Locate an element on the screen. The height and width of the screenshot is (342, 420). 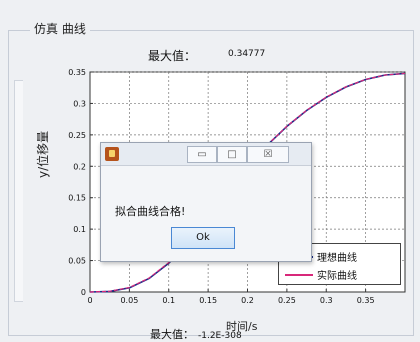
x-tick-label: 0 is located at coordinates (89, 300).